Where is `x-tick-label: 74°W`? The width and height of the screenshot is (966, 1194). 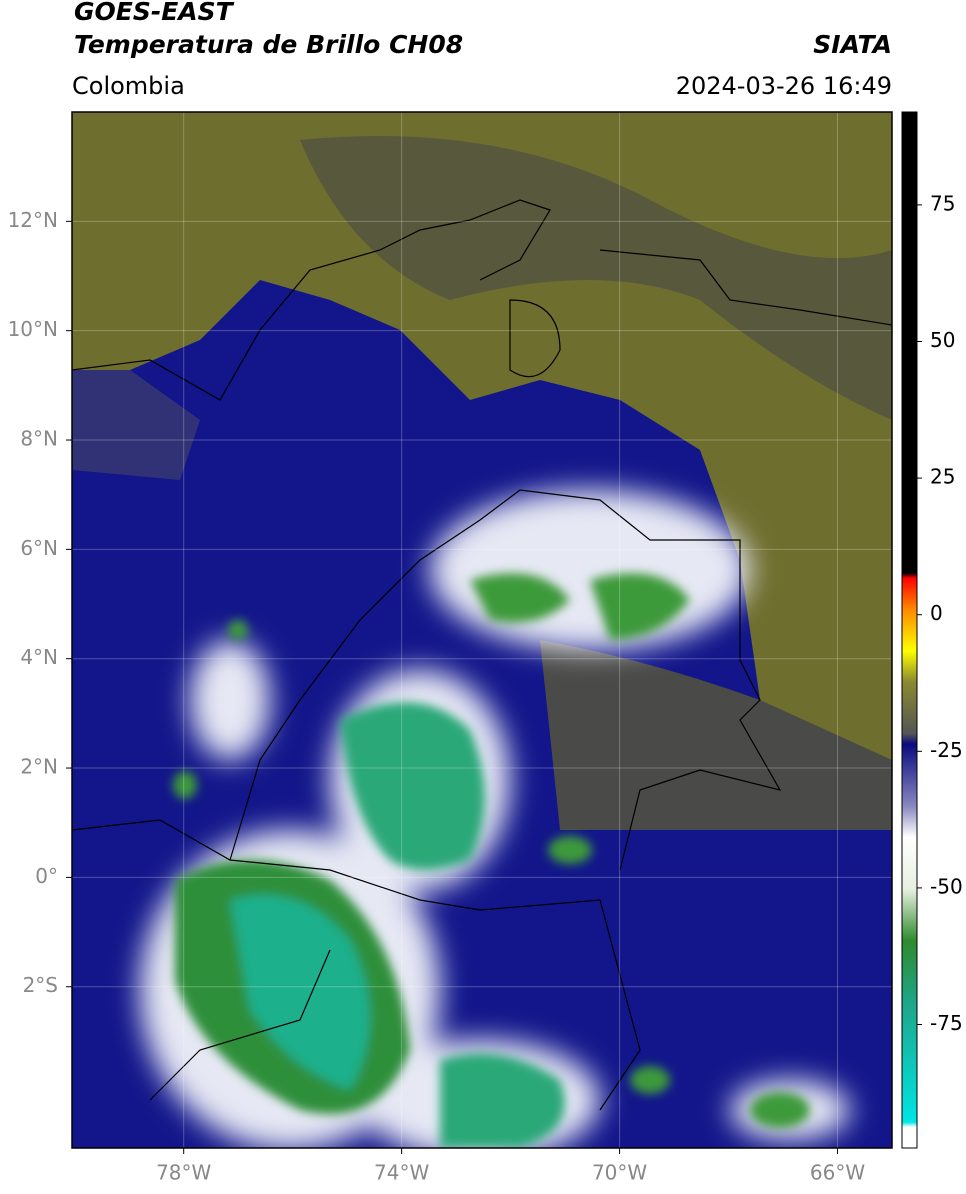 x-tick-label: 74°W is located at coordinates (401, 1173).